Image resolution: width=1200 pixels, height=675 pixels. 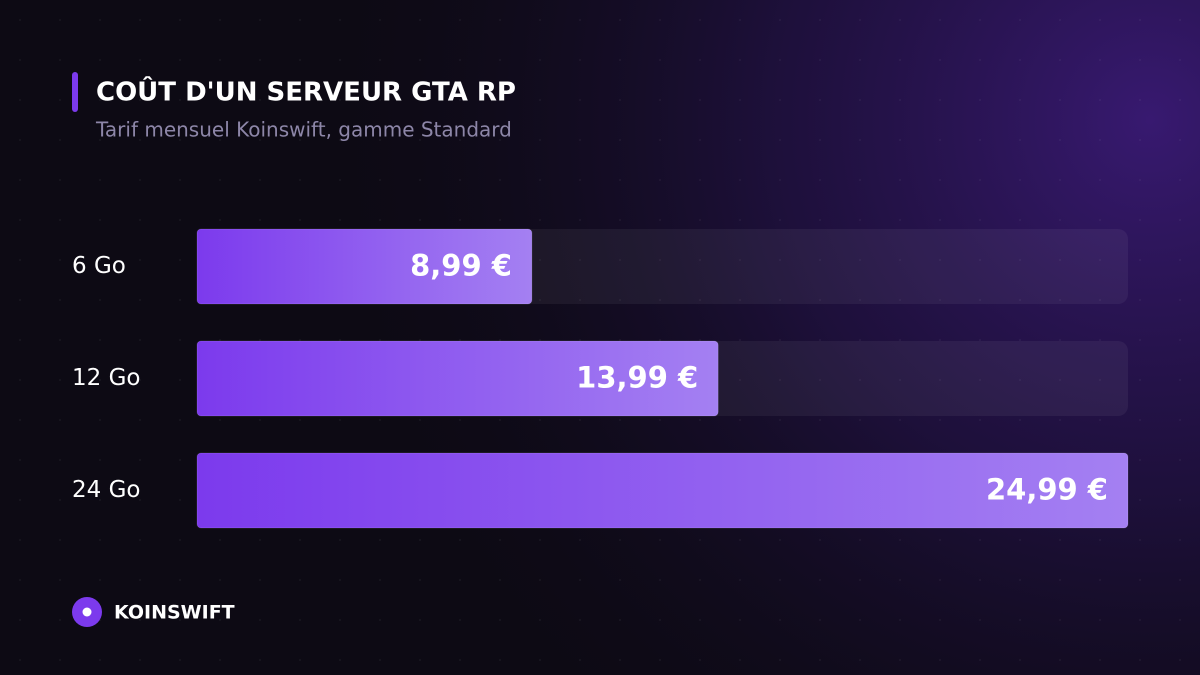 I want to click on category-label: 24 Go, so click(x=106, y=490).